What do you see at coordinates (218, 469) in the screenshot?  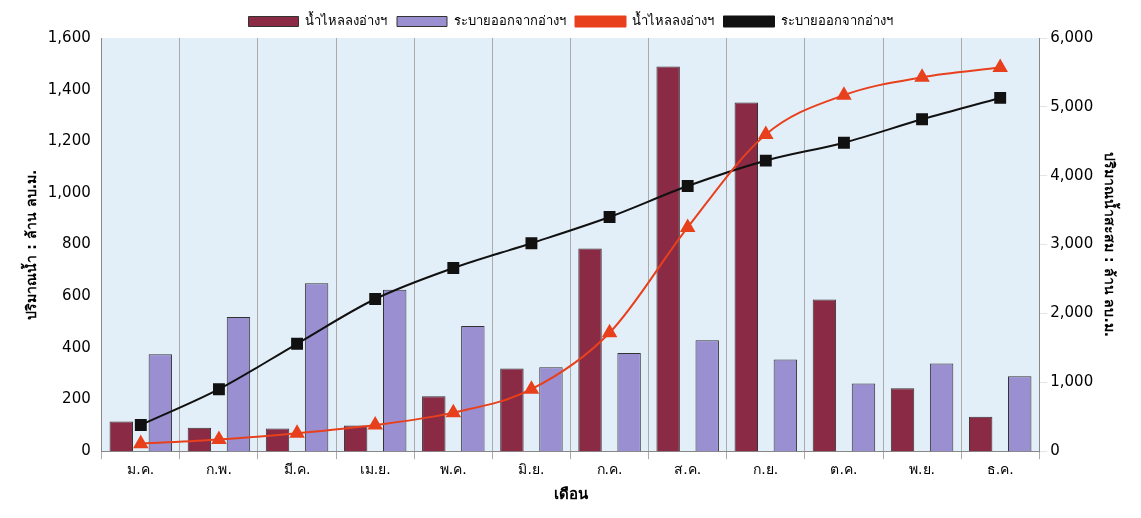 I see `x-tick-label: ก.พ.` at bounding box center [218, 469].